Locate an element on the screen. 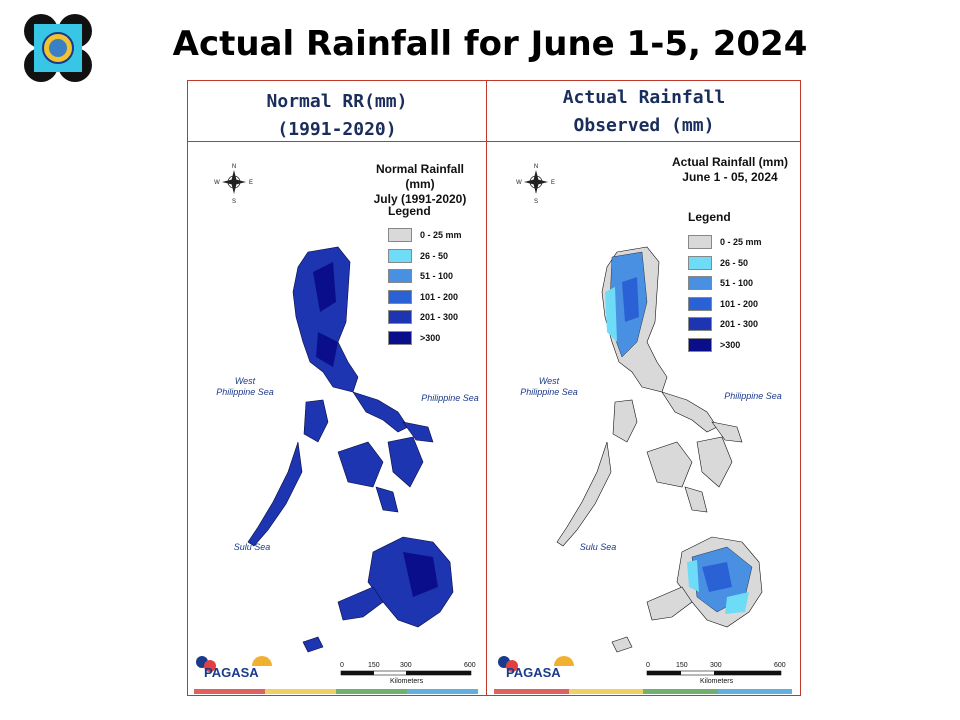 This screenshot has height=720, width=960. normal-rainfall-map is located at coordinates (350, 449).